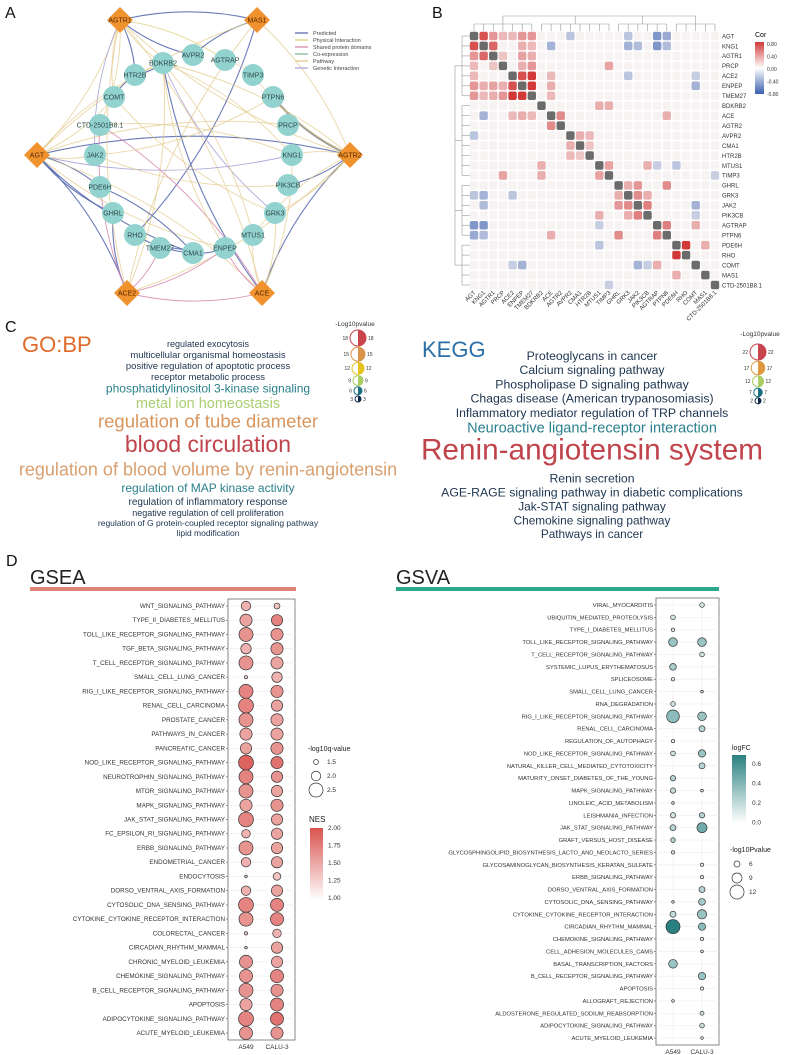  What do you see at coordinates (154, 634) in the screenshot?
I see `pathway-label: TOLL_LIKE_RECEPTOR_SIGNALING_PATHWAY` at bounding box center [154, 634].